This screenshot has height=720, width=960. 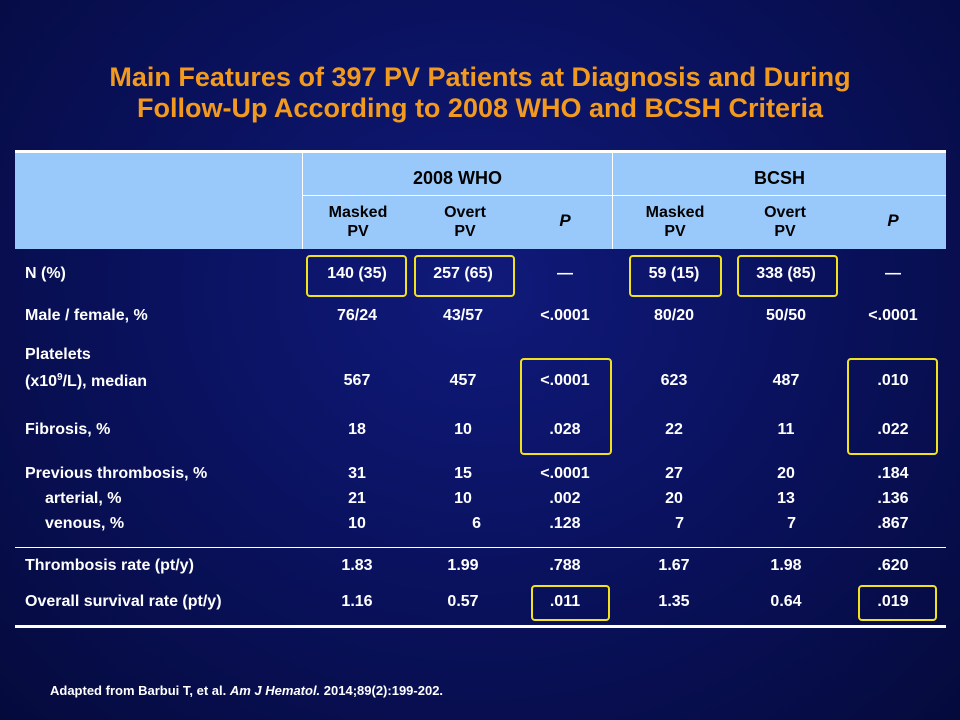 I want to click on cell-fibrosis-bcsh-p: .022, so click(x=893, y=429).